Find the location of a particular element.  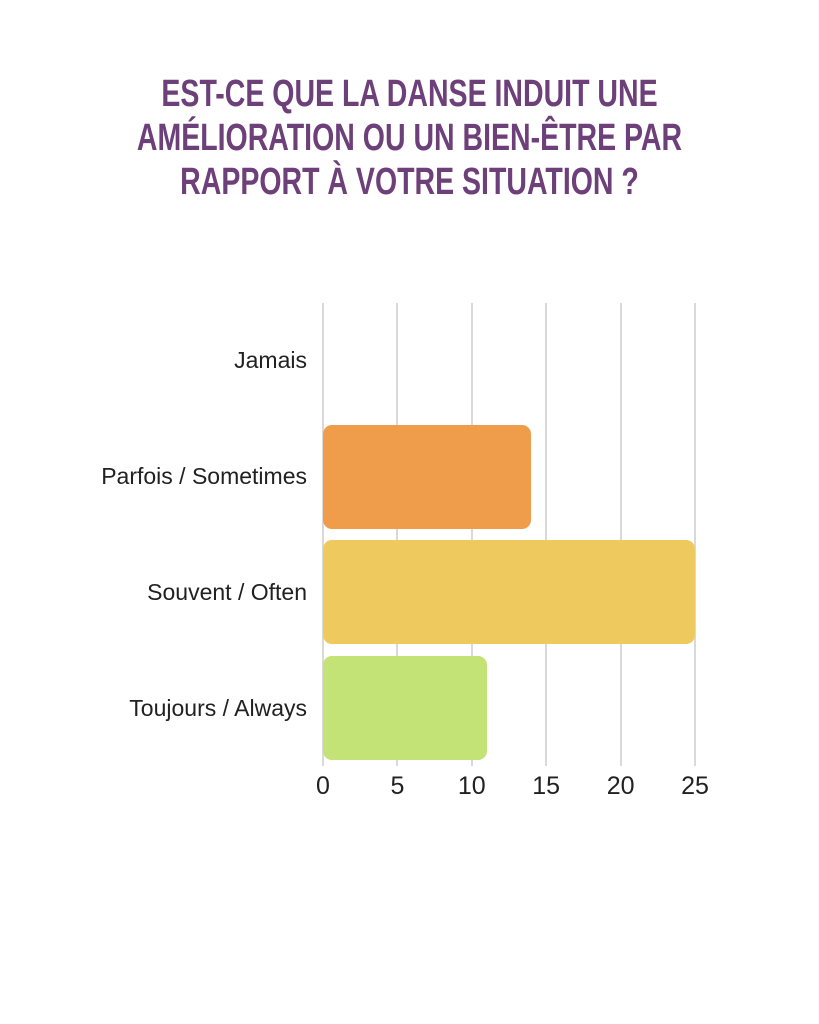

category-label: Souvent / Often is located at coordinates (227, 591).